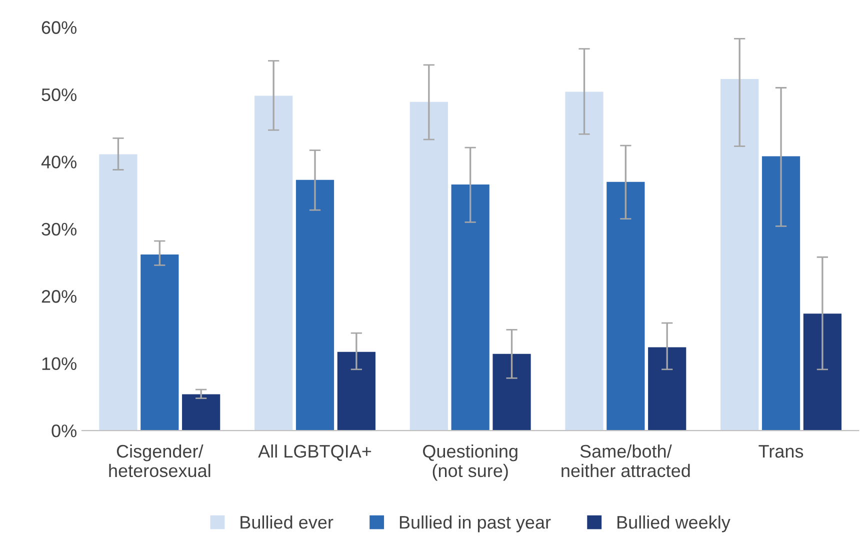 The height and width of the screenshot is (545, 863). Describe the element at coordinates (626, 461) in the screenshot. I see `x-tick-label: Same/both/ neither attracted` at that location.